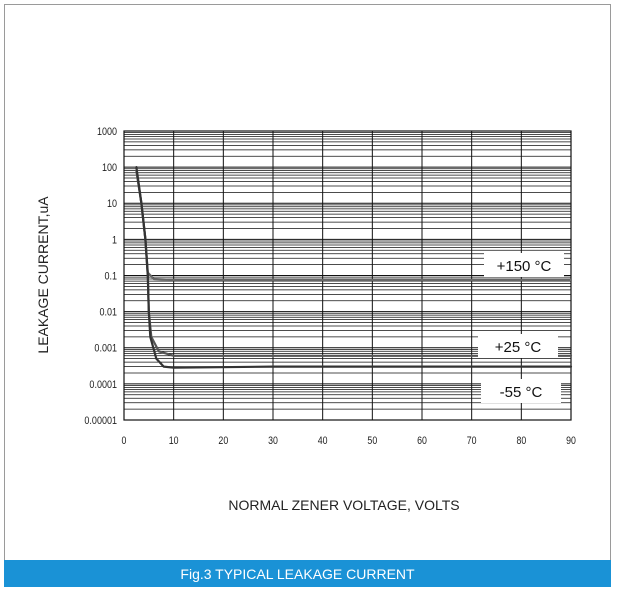  I want to click on figure-caption: Fig.3 TYPICAL LEAKAGE CURRENT, so click(297, 573).